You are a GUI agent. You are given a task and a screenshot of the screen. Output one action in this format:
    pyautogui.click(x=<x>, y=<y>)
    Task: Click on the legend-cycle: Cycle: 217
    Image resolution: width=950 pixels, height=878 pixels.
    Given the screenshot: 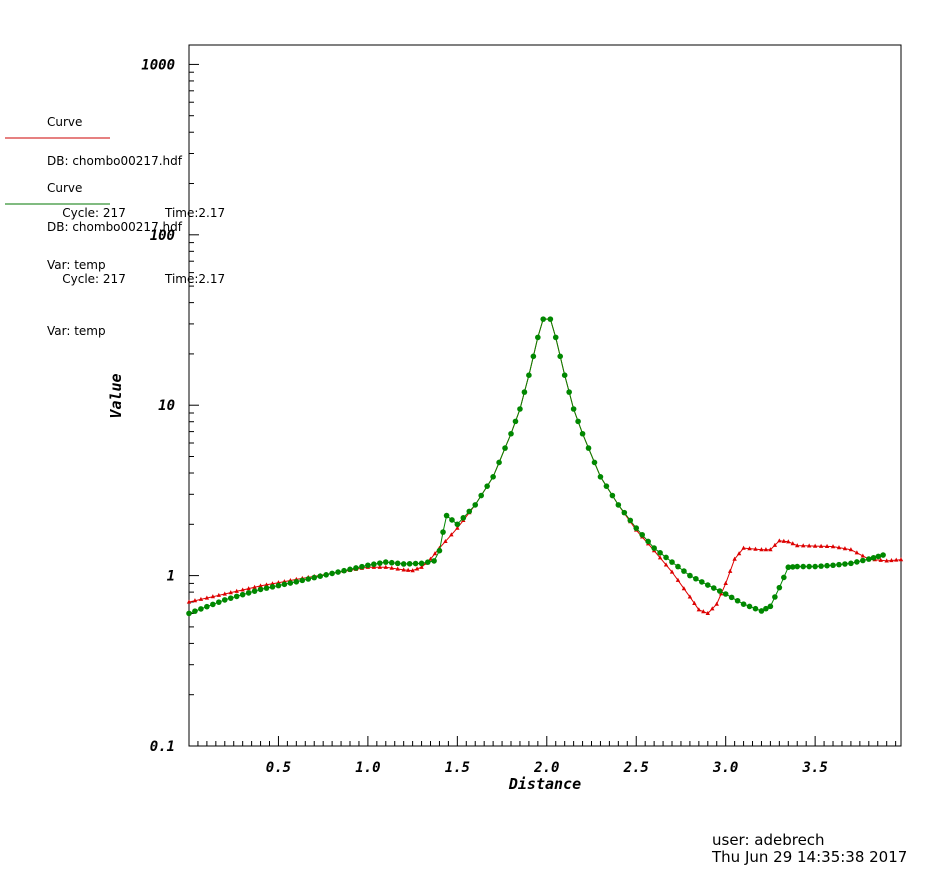 What is the action you would take?
    pyautogui.click(x=94, y=213)
    